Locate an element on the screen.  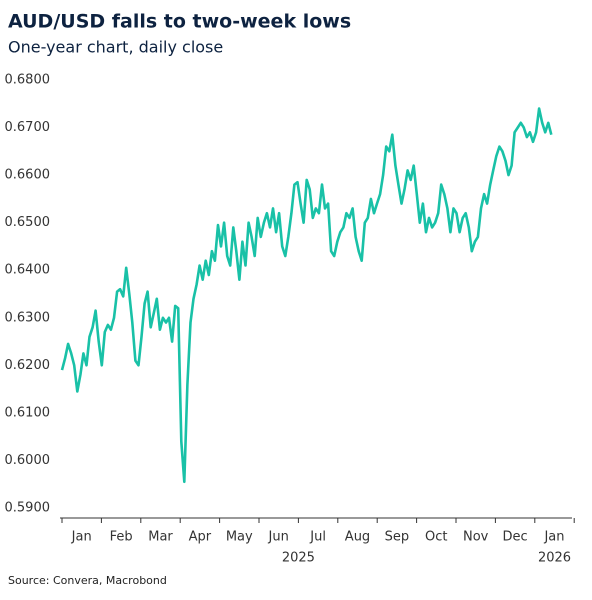
x-tick-label: Jun is located at coordinates (278, 537).